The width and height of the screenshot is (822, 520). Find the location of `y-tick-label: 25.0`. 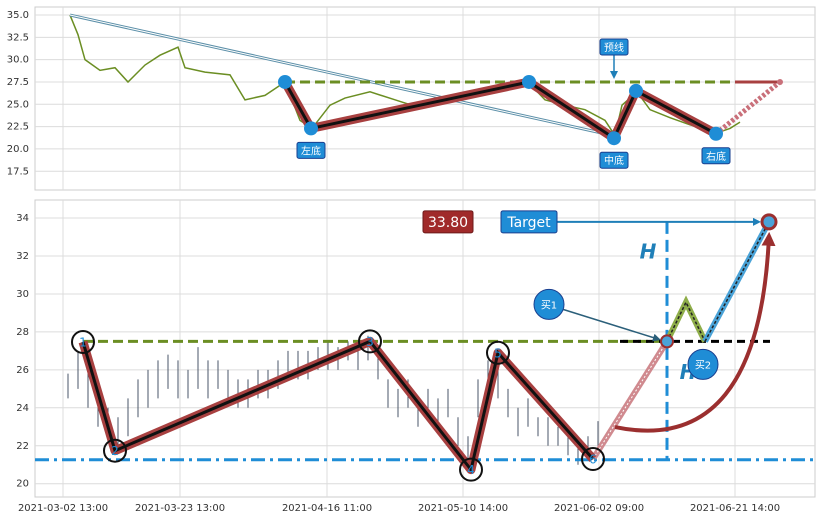

y-tick-label: 25.0 is located at coordinates (18, 104).